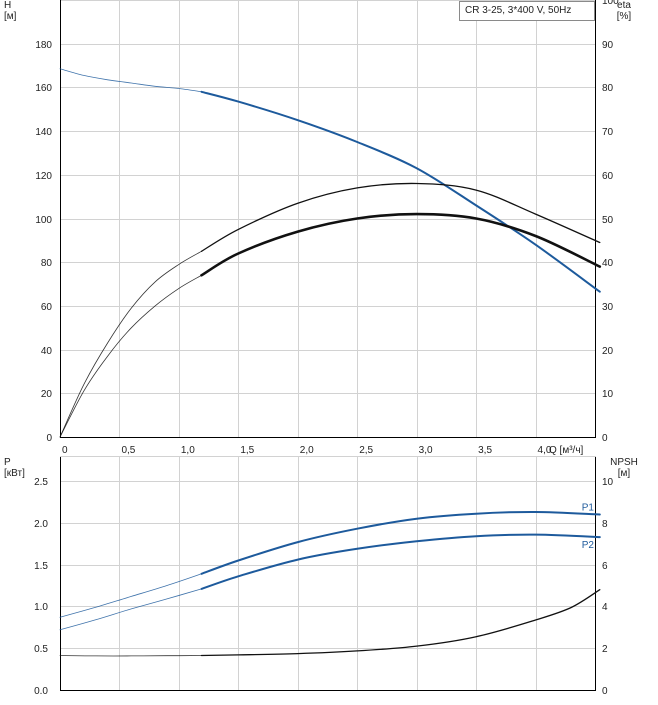  Describe the element at coordinates (43, 88) in the screenshot. I see `y-tick-label: 160` at that location.